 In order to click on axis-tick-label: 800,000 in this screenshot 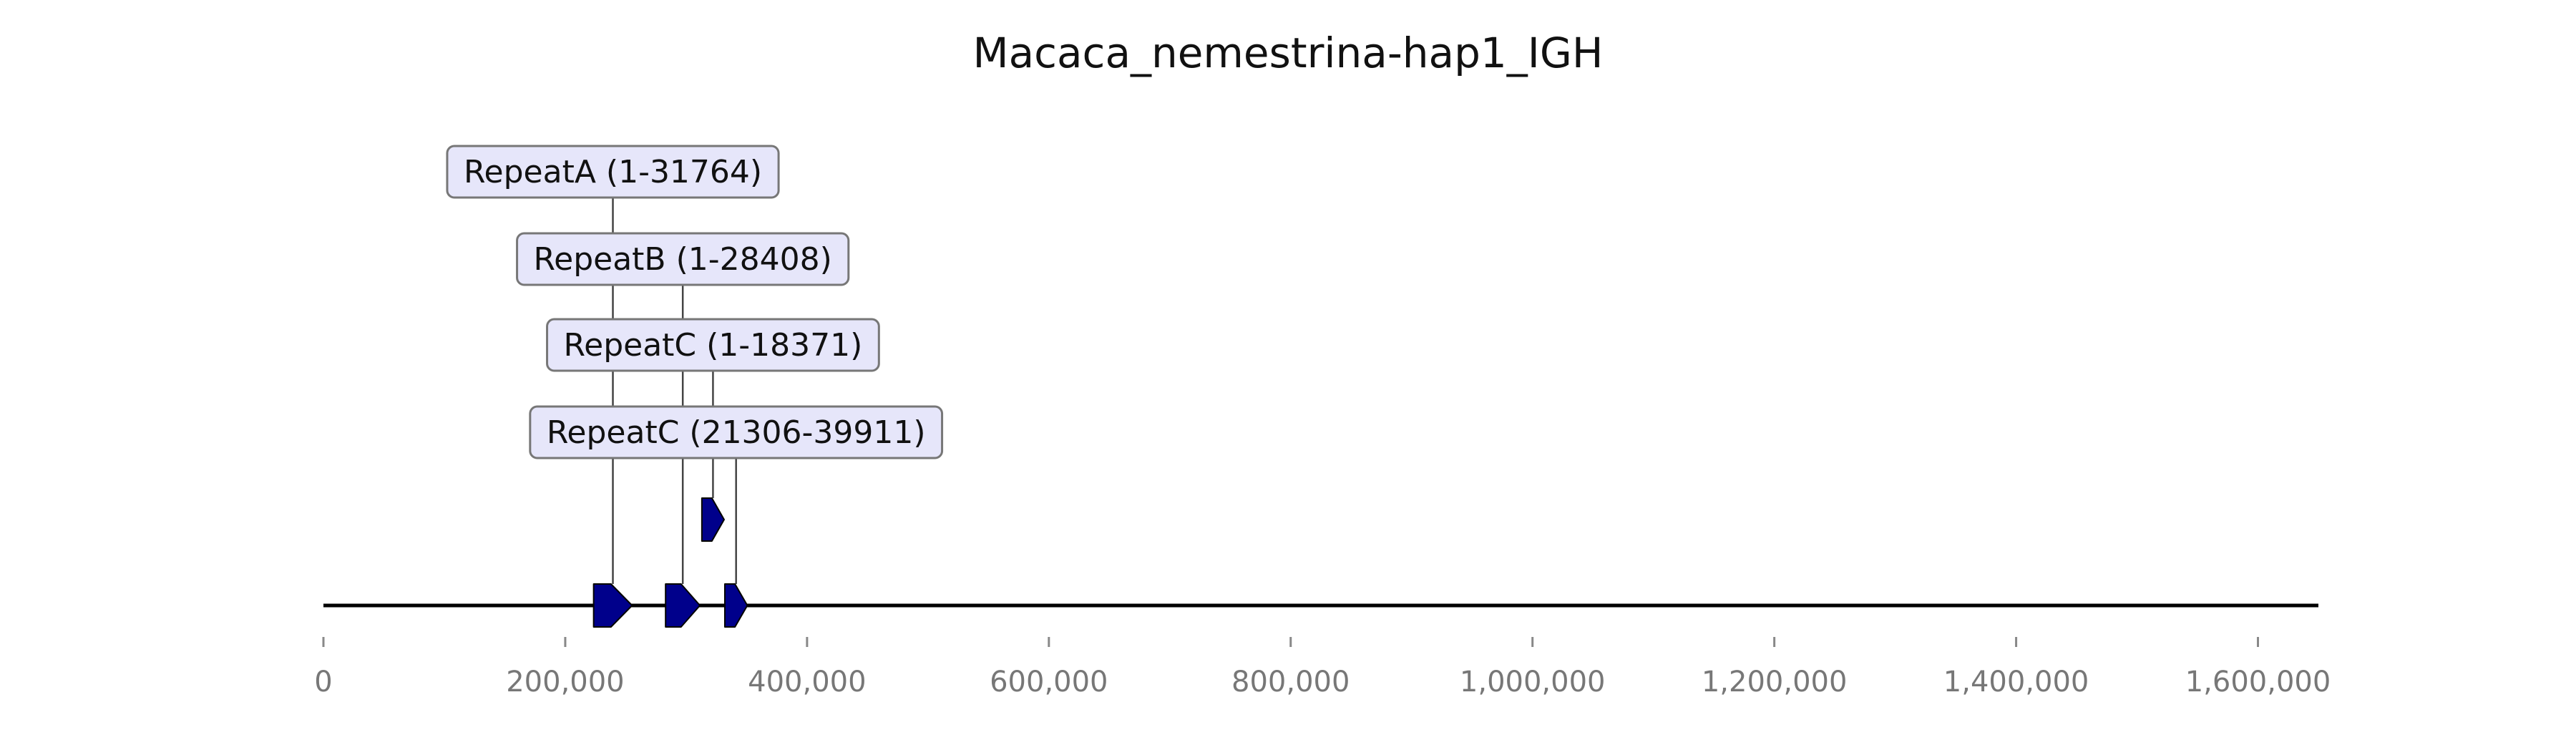, I will do `click(1290, 682)`.